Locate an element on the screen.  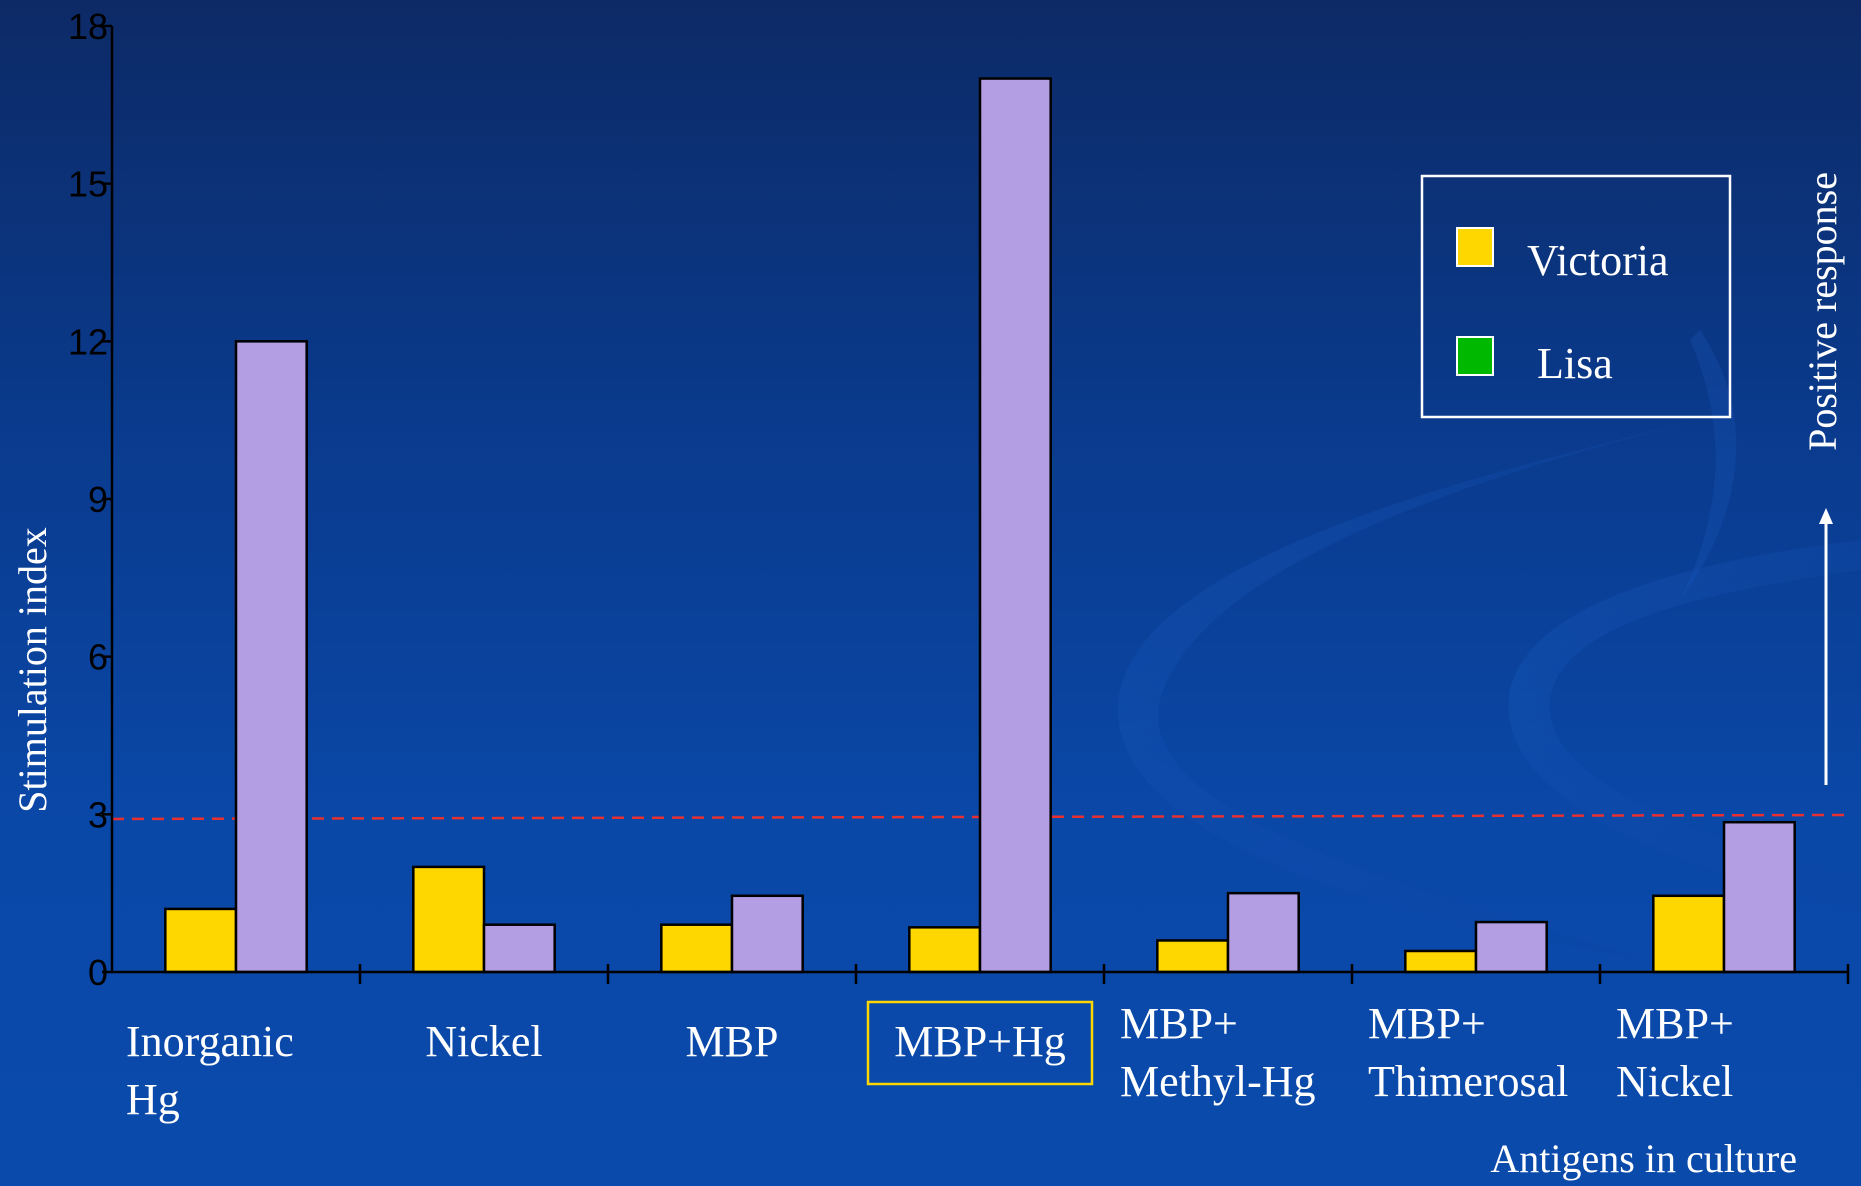
category-label-line: MBP is located at coordinates (732, 1041).